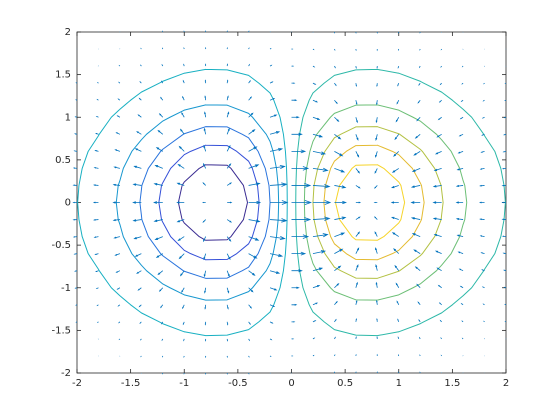 The image size is (560, 420). What do you see at coordinates (66, 288) in the screenshot?
I see `y-tick-label: -1` at bounding box center [66, 288].